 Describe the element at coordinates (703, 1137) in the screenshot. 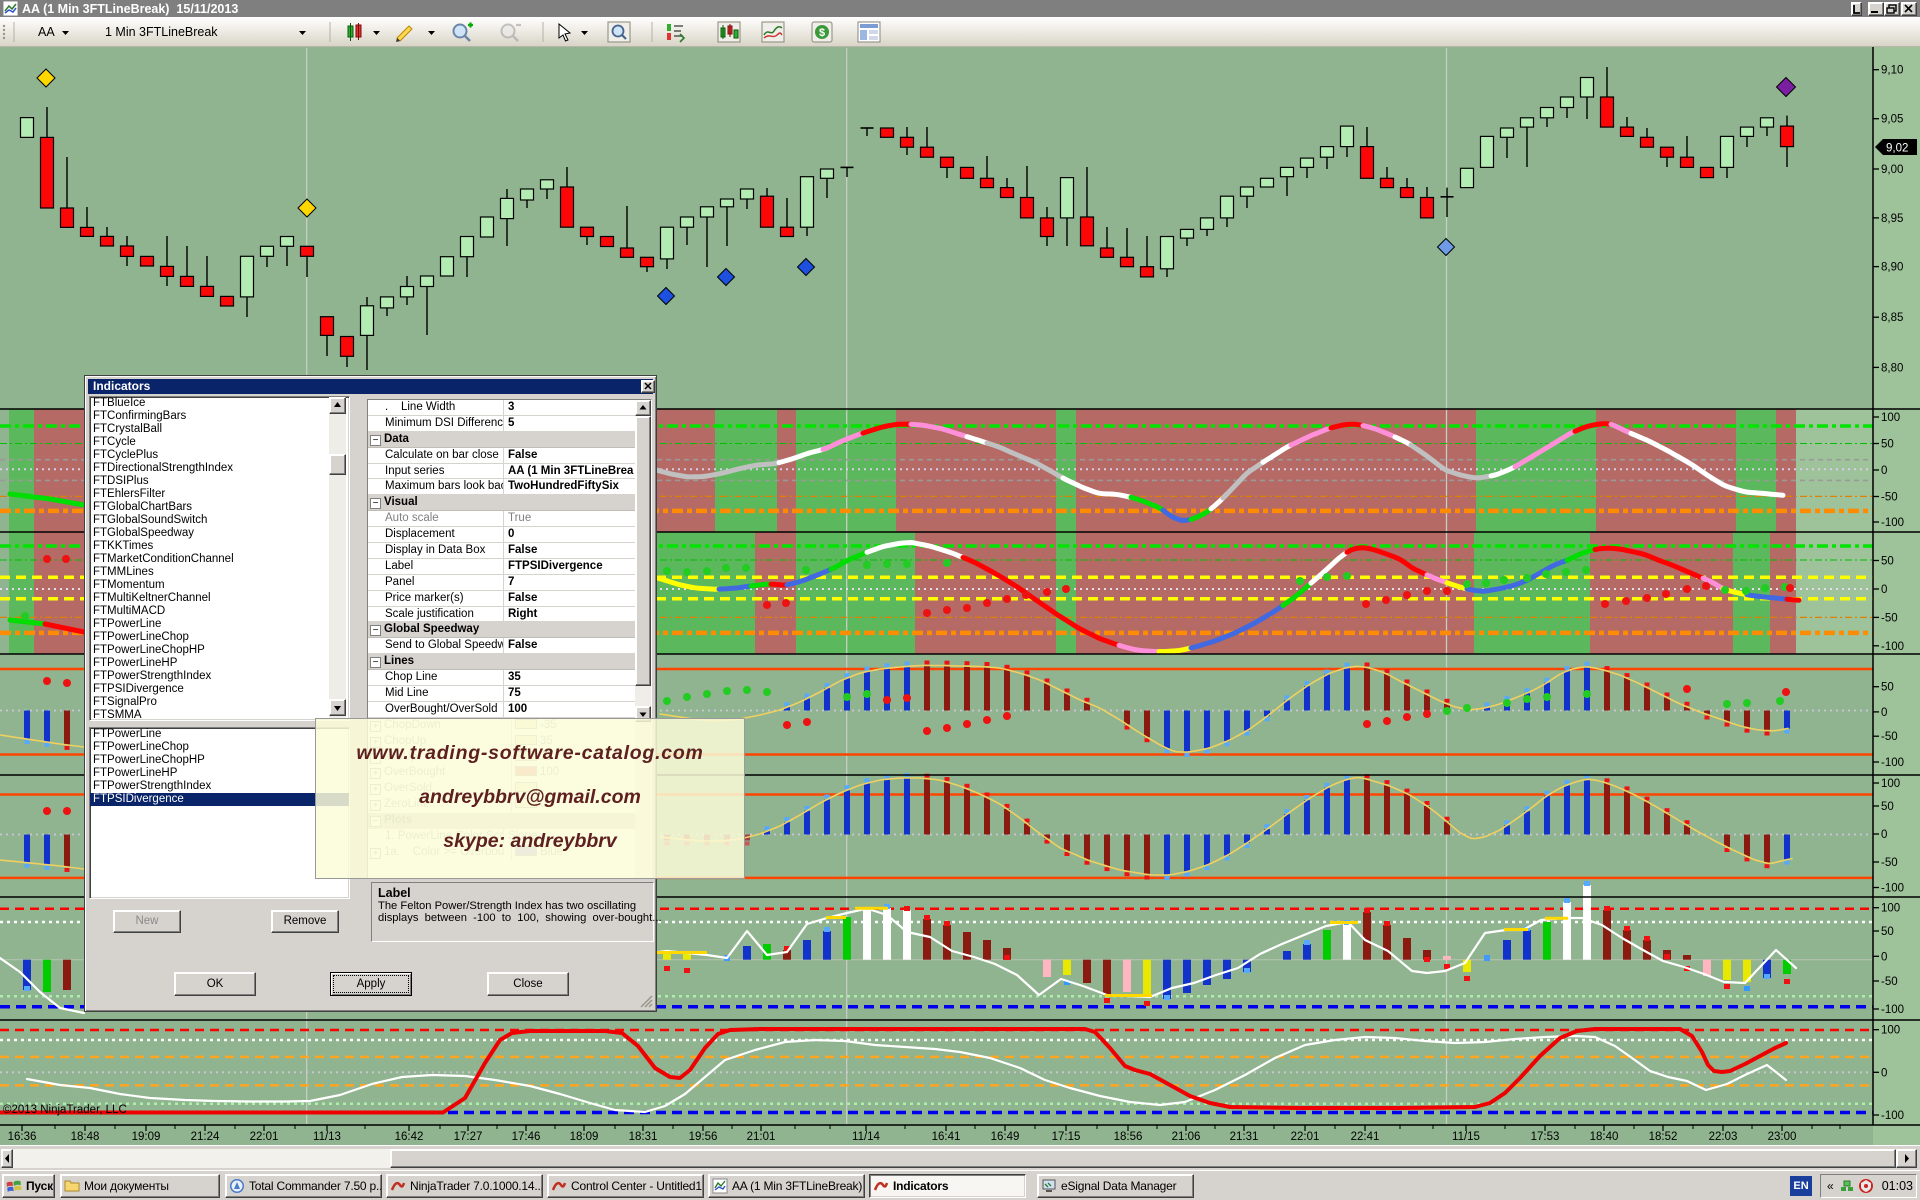

I see `svg-text: 19:56` at that location.